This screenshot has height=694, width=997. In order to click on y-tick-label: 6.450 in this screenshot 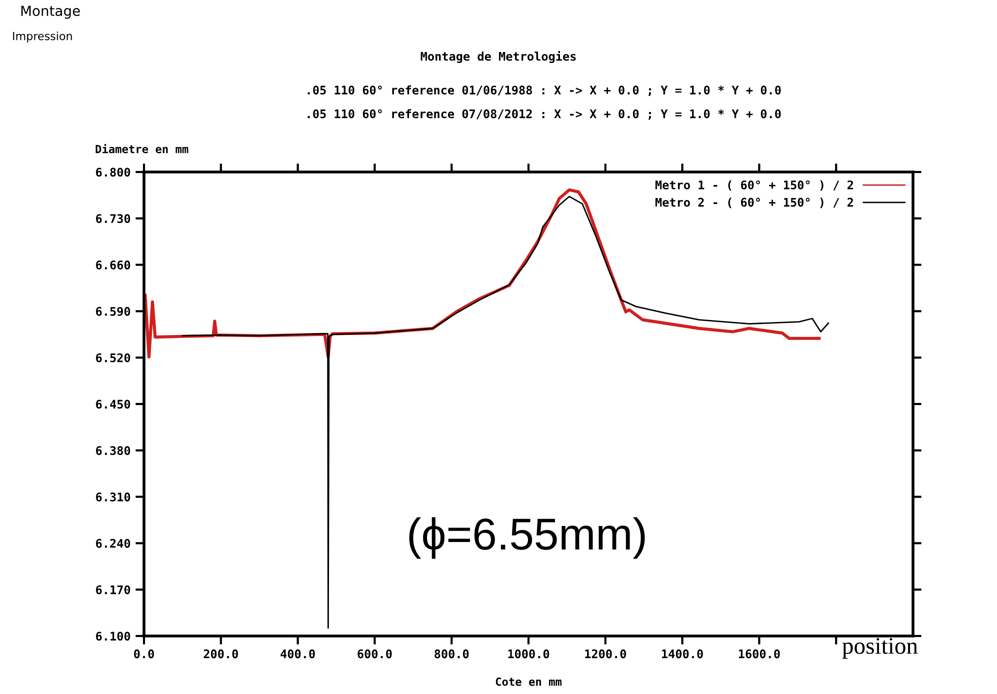, I will do `click(113, 404)`.